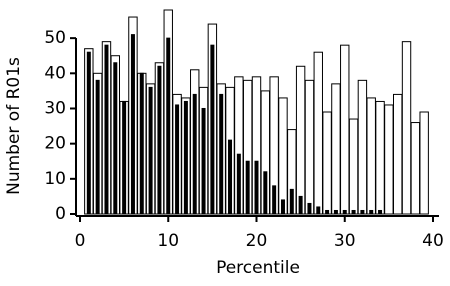 Image resolution: width=450 pixels, height=286 pixels. I want to click on y-tick-label: 30, so click(55, 108).